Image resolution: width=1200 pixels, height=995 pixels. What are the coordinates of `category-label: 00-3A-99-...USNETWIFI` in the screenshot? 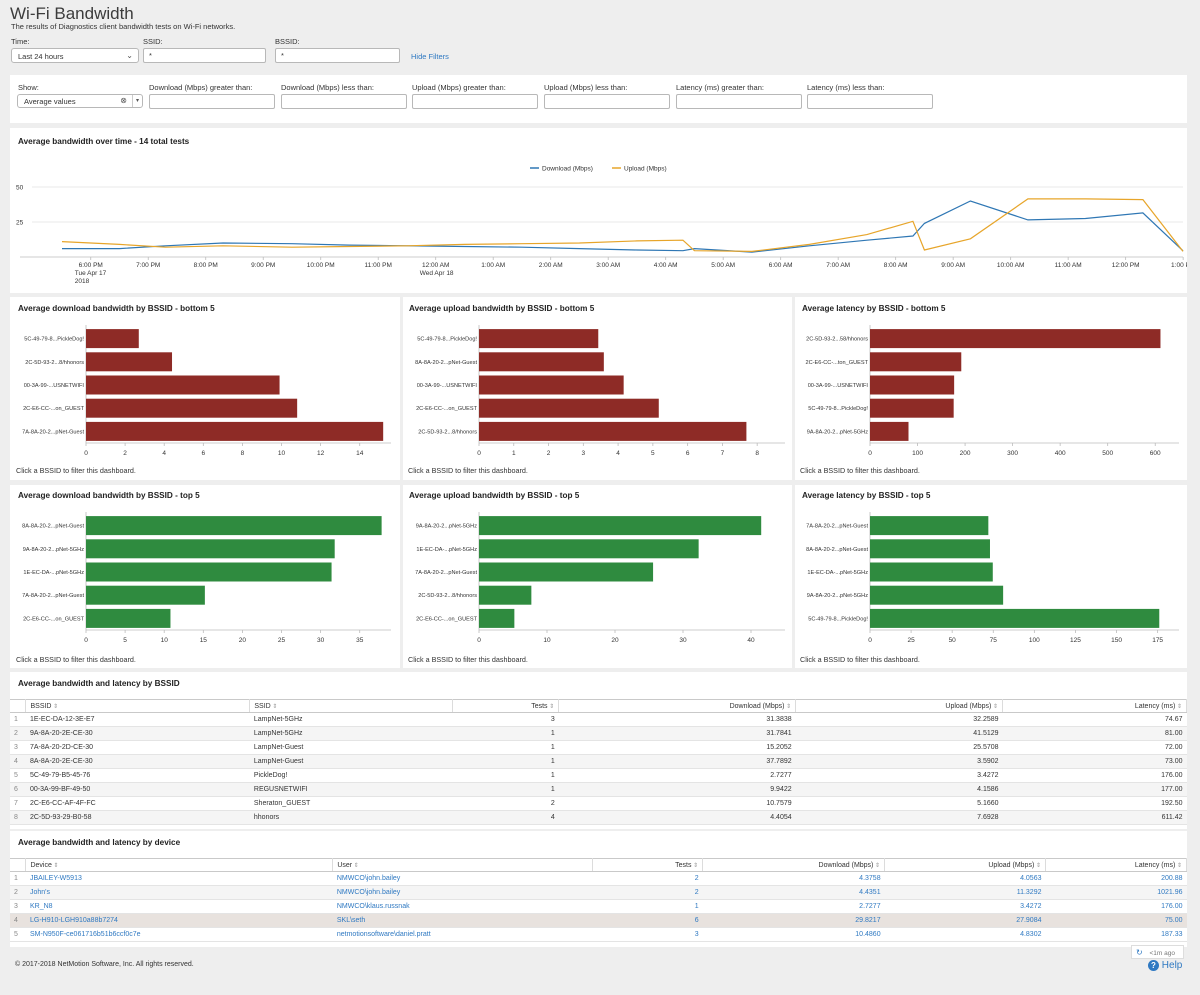 It's located at (54, 386).